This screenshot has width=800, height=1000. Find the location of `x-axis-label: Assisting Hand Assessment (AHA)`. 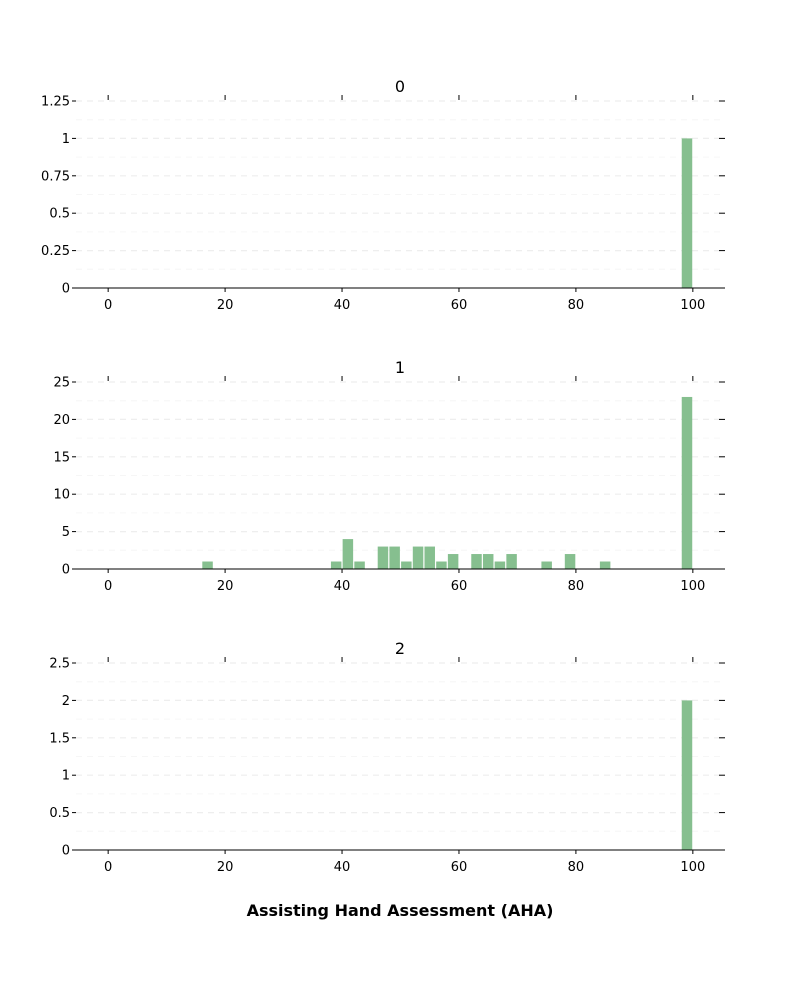

x-axis-label: Assisting Hand Assessment (AHA) is located at coordinates (400, 910).